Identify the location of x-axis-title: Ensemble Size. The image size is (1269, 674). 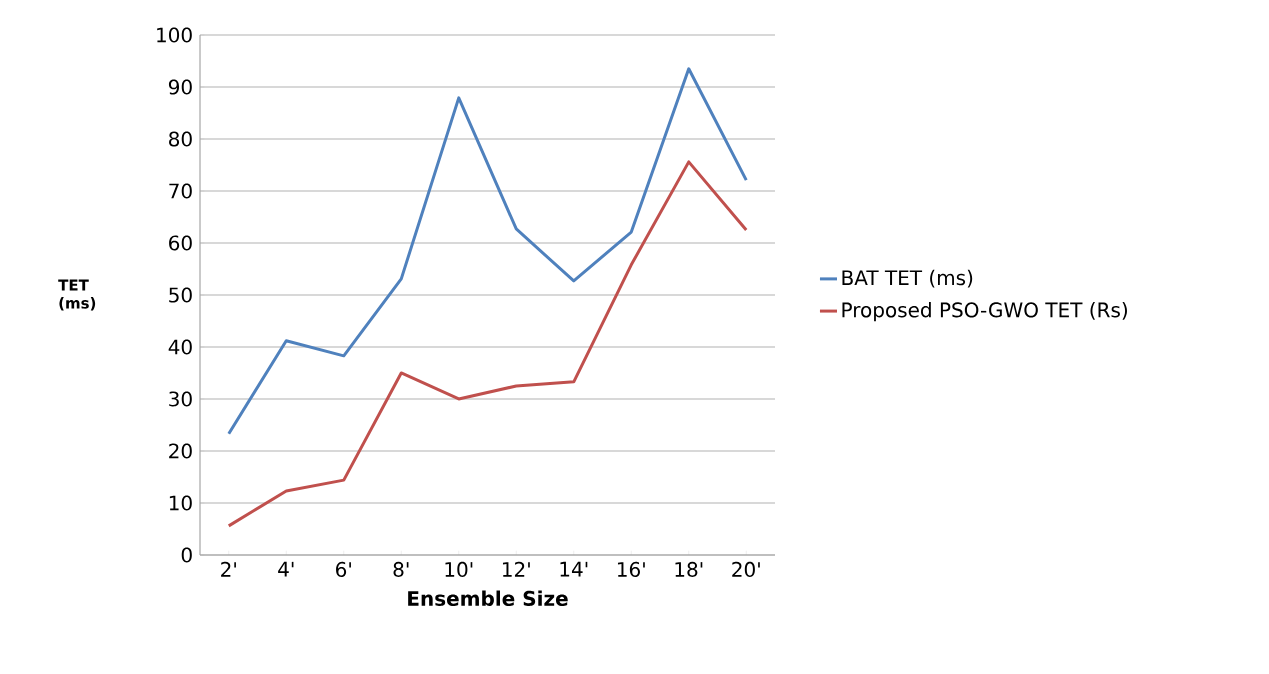
(488, 598).